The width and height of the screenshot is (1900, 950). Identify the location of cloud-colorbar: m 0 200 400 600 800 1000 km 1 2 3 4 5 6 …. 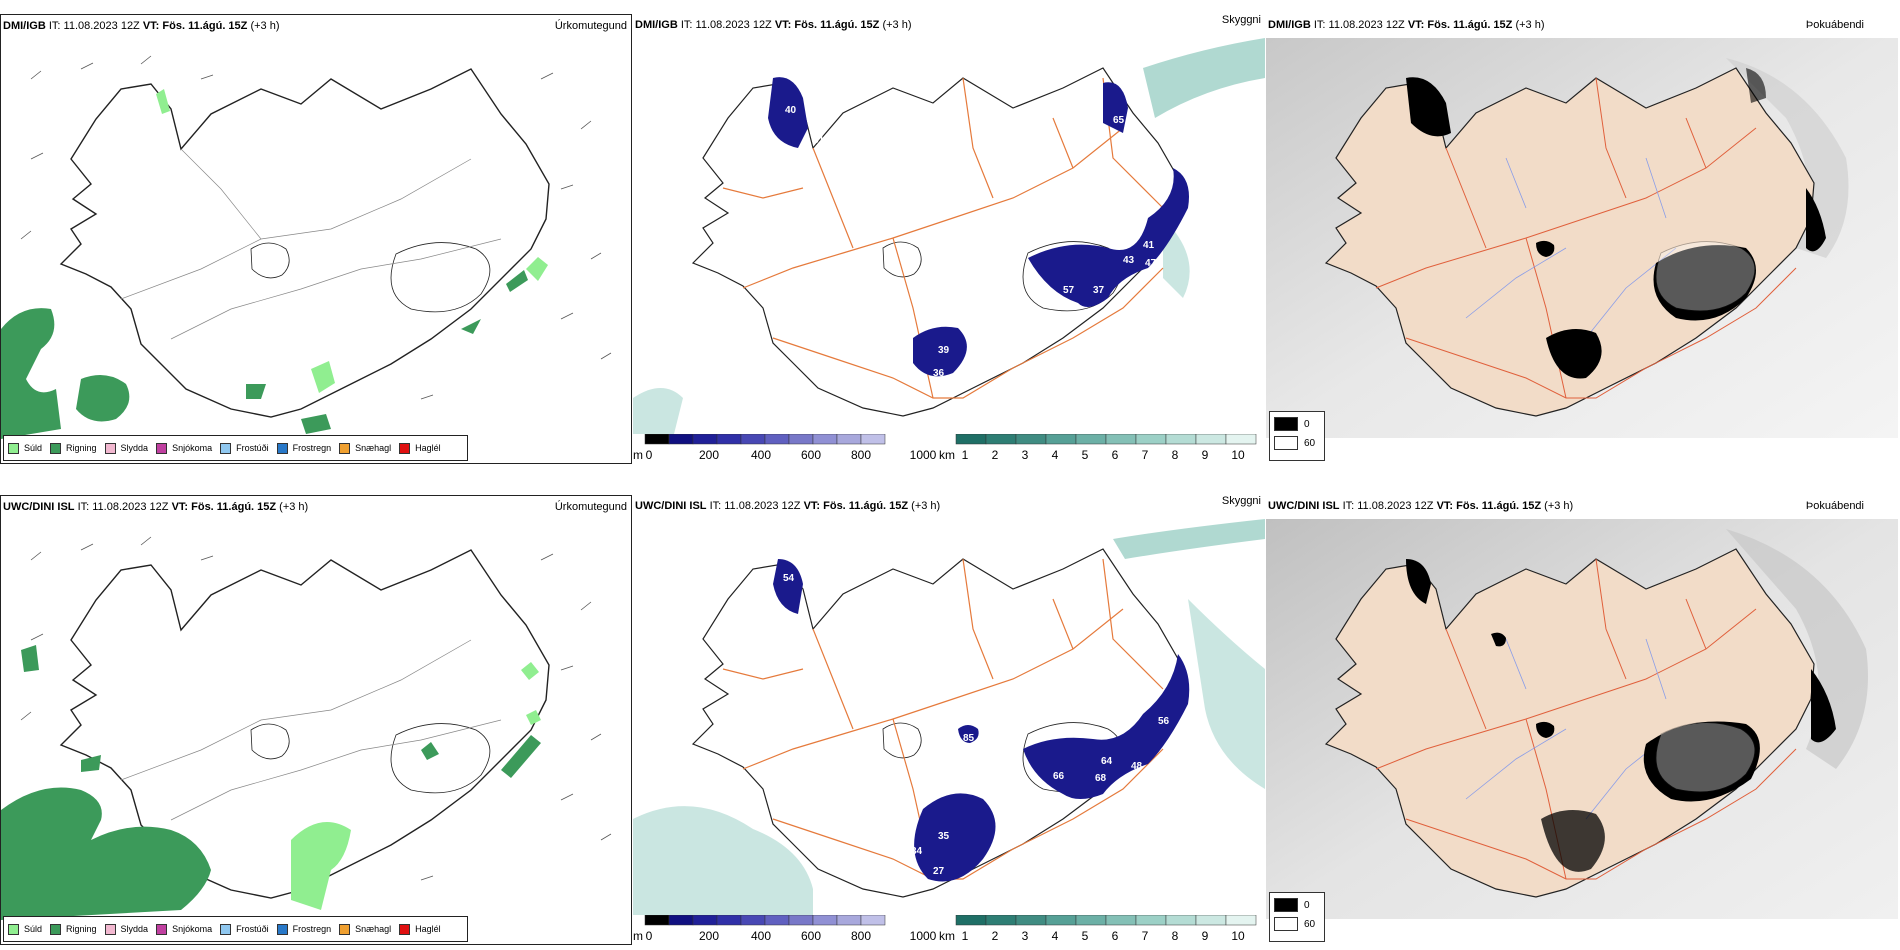
(949, 930).